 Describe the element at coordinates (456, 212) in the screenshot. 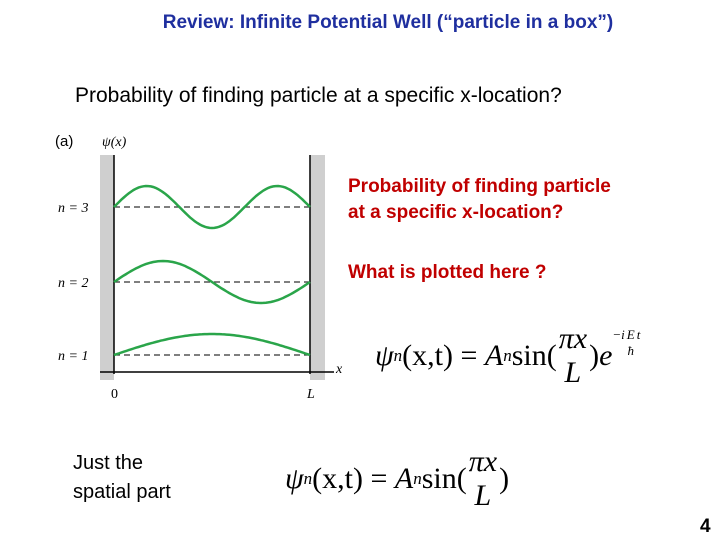

I see `note: at a specific x-location?` at that location.